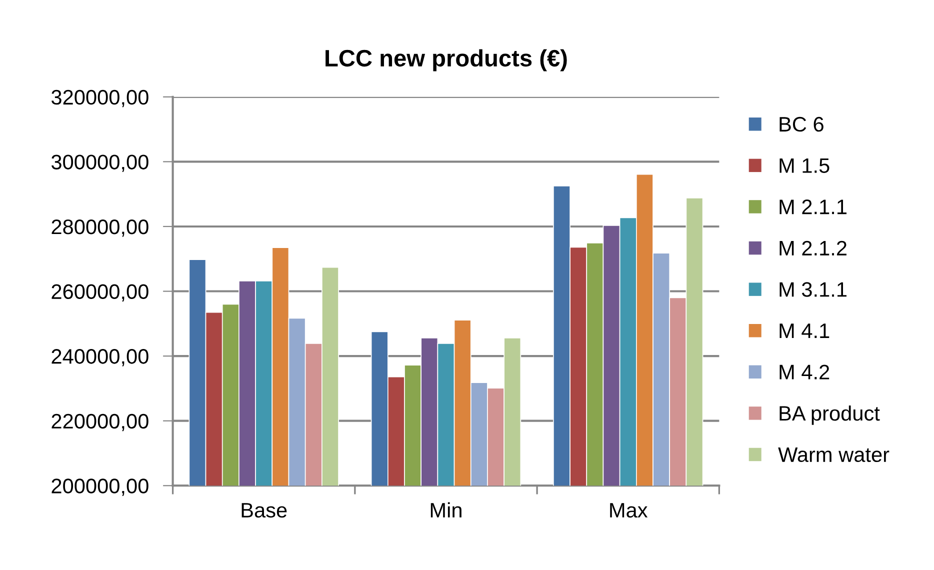 This screenshot has width=934, height=570. Describe the element at coordinates (446, 60) in the screenshot. I see `chart-title: LCC new products (€)` at that location.